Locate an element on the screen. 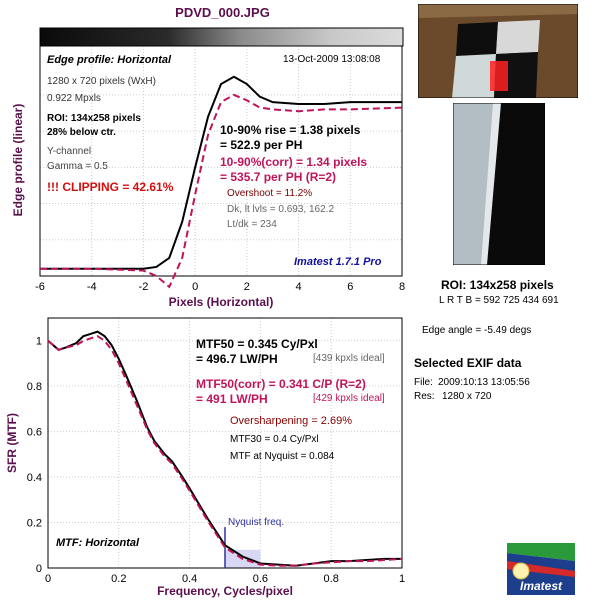 The image size is (600, 600). exif-file-label: File: is located at coordinates (423, 382).